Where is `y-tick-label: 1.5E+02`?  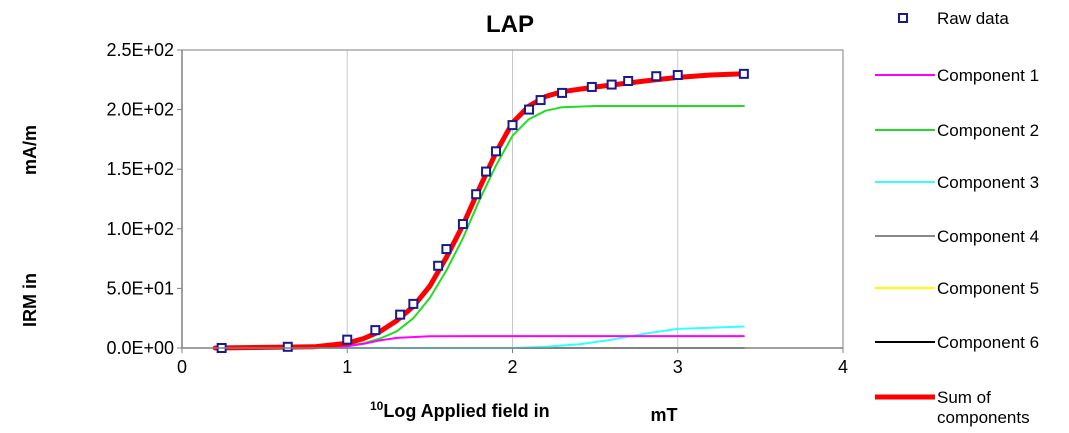
y-tick-label: 1.5E+02 is located at coordinates (140, 169).